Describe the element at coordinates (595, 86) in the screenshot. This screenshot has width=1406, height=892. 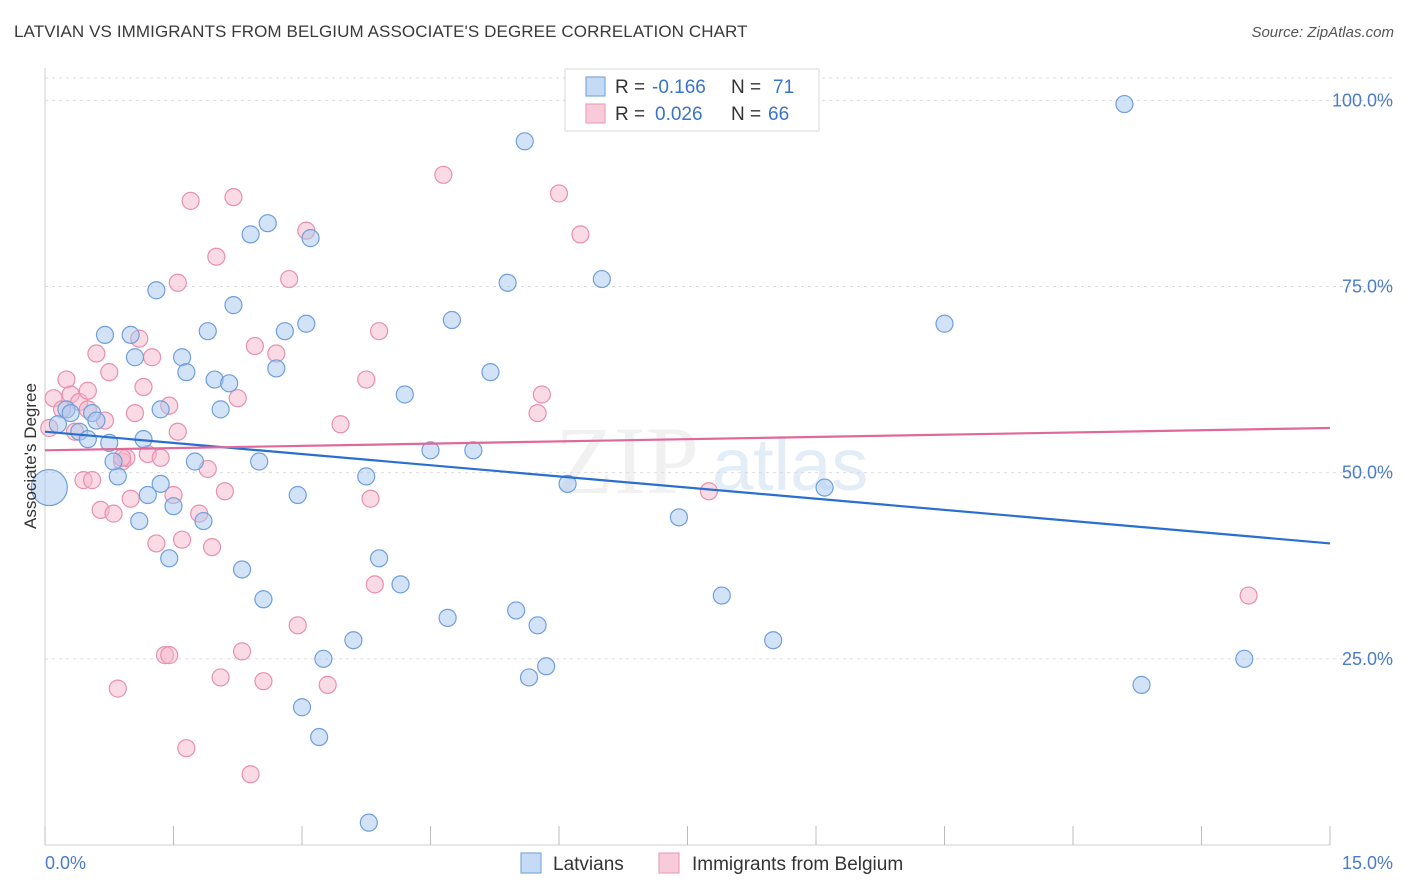
I see `legend-swatch-latvians` at that location.